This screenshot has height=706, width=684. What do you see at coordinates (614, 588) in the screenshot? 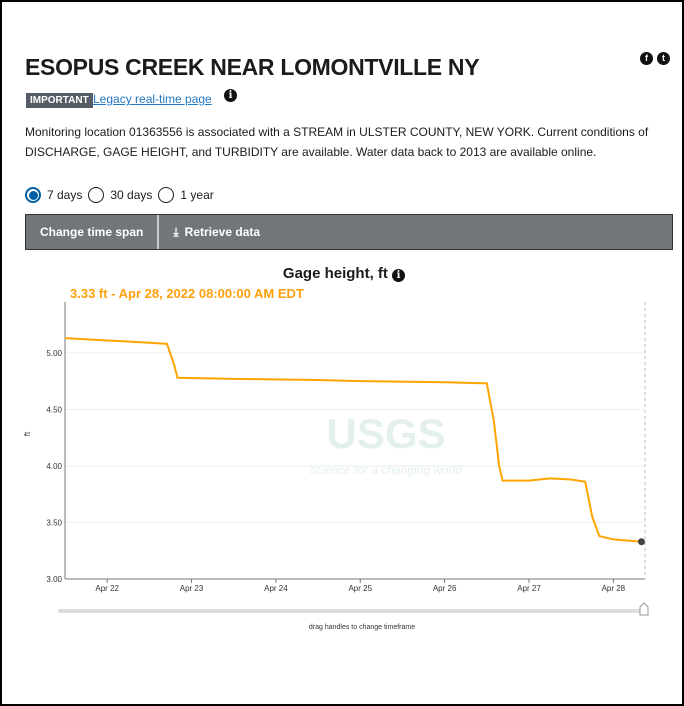
I see `x-tick-label: Apr 28` at bounding box center [614, 588].